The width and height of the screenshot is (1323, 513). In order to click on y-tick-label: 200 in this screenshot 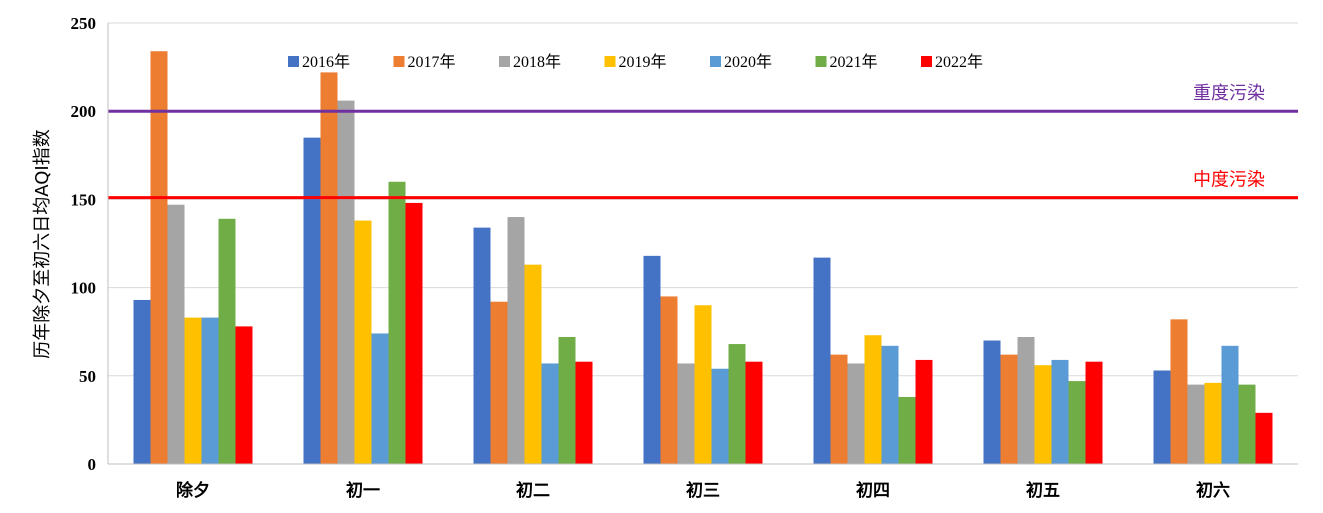, I will do `click(84, 111)`.